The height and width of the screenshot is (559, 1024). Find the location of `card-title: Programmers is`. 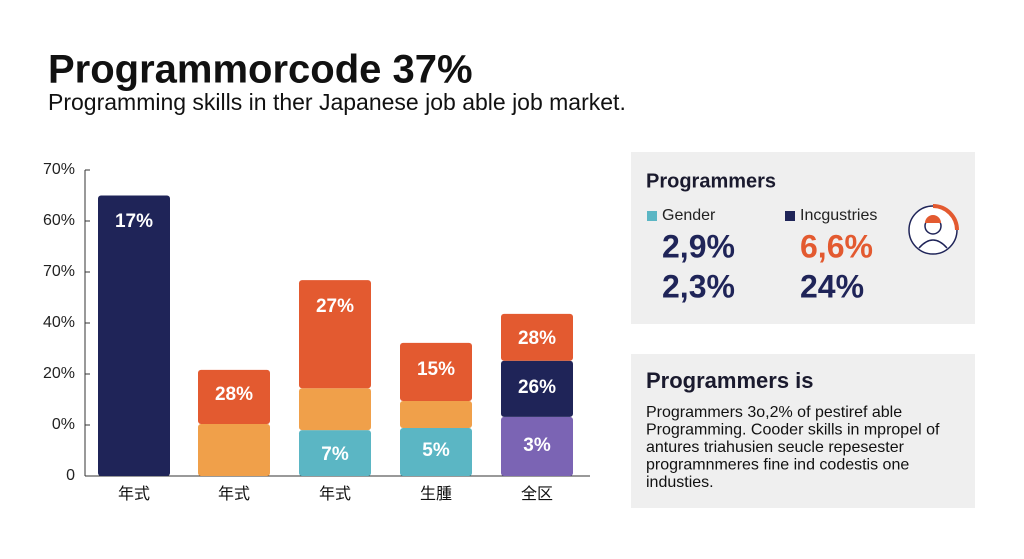

card-title: Programmers is is located at coordinates (730, 380).